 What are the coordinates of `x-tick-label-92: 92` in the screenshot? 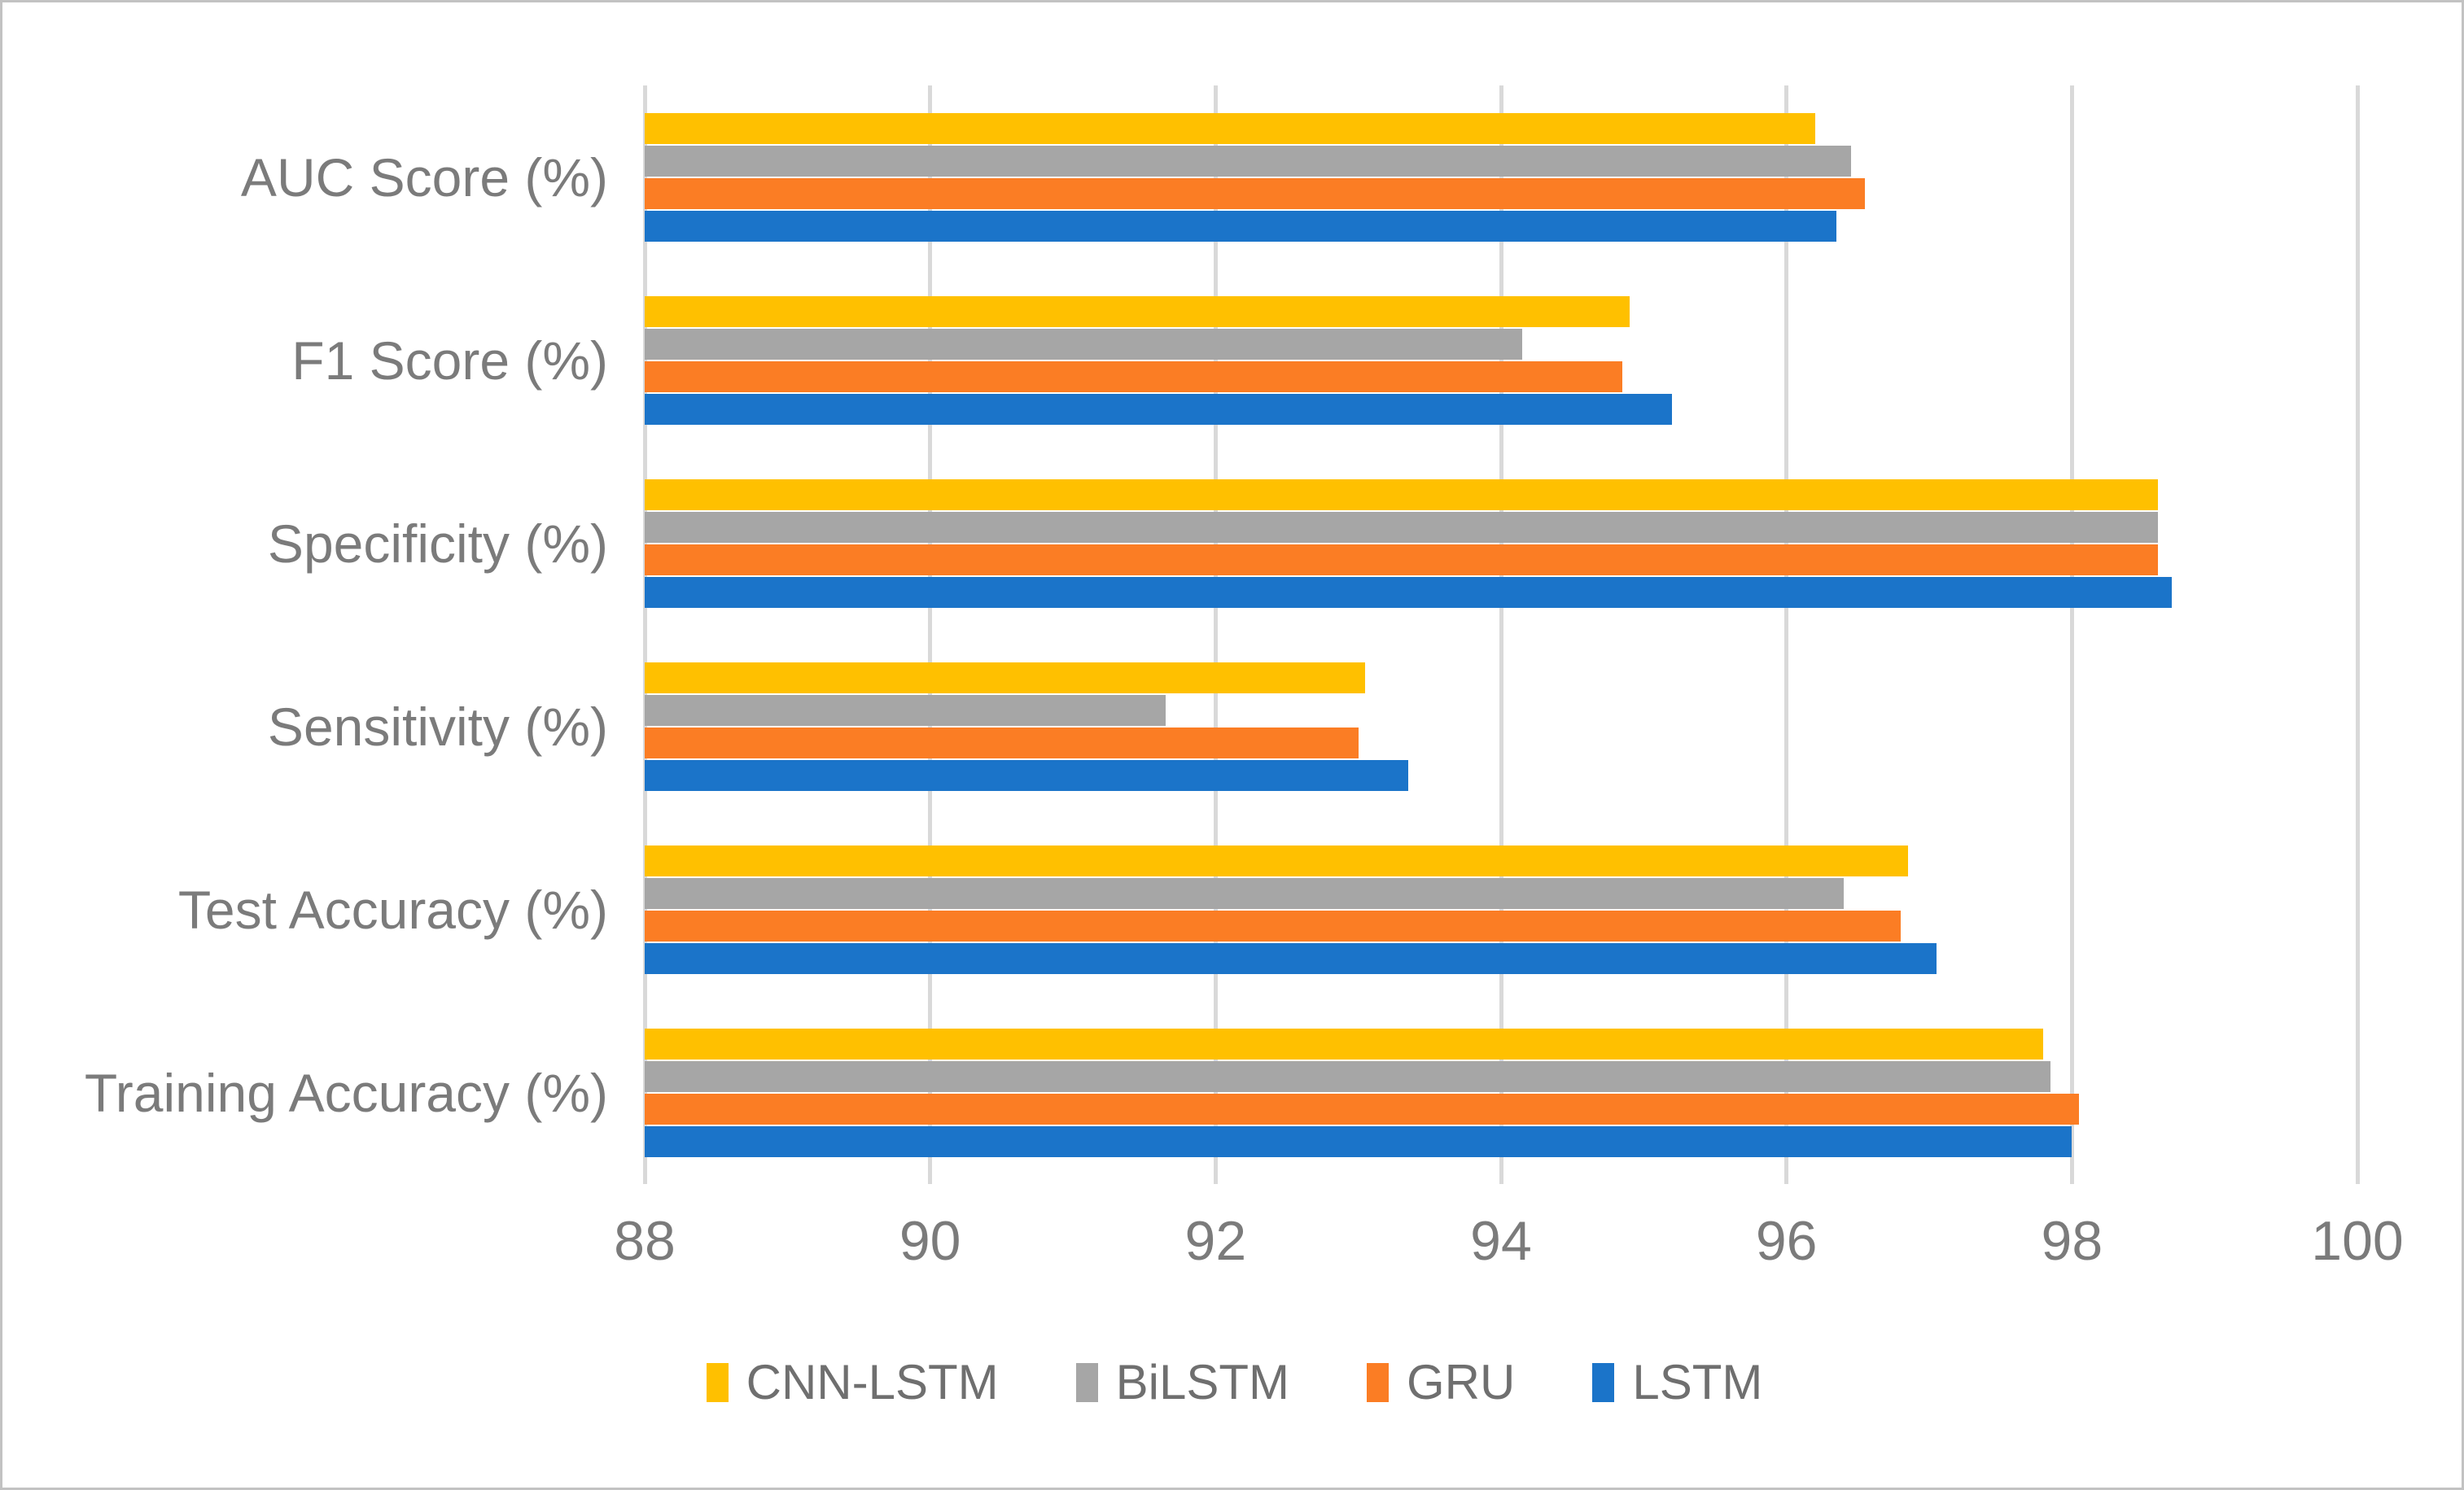 It's located at (1215, 1241).